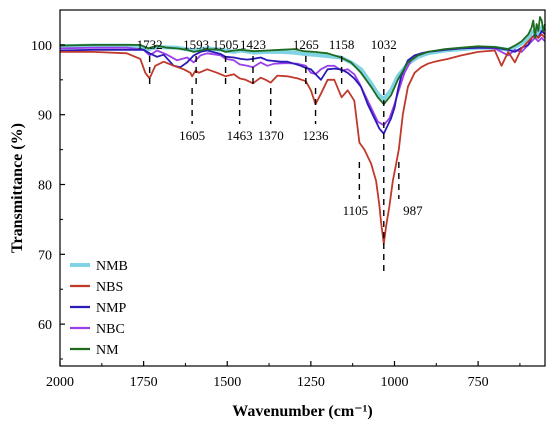  I want to click on annotation-top-label: 1732, so click(150, 44).